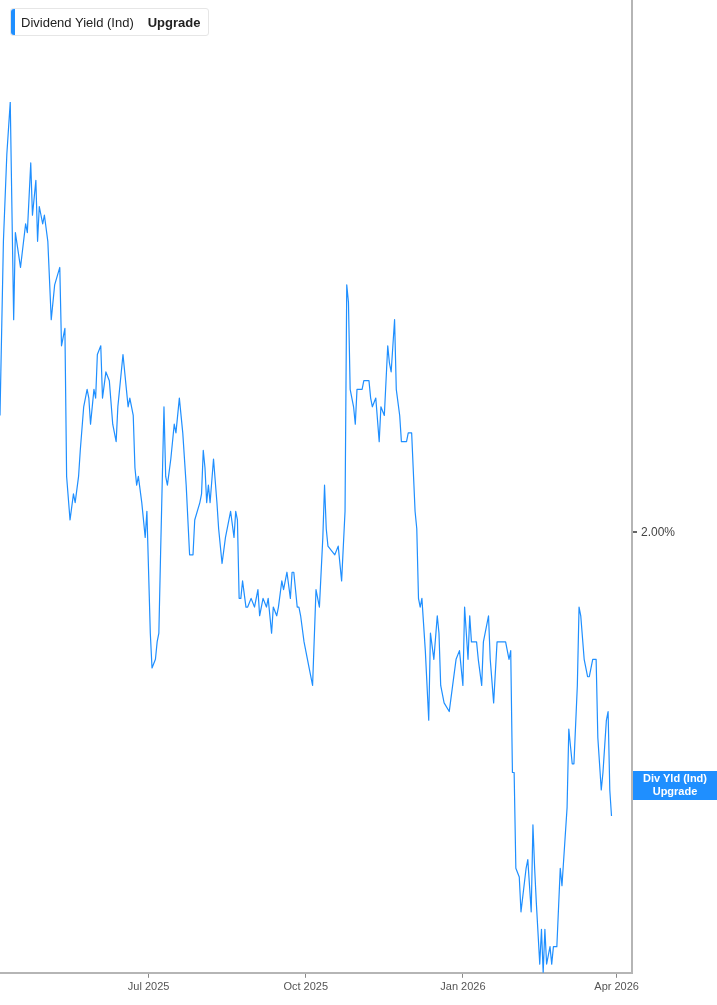 This screenshot has width=717, height=1005. What do you see at coordinates (675, 778) in the screenshot?
I see `text: Div Yld (Ind)` at bounding box center [675, 778].